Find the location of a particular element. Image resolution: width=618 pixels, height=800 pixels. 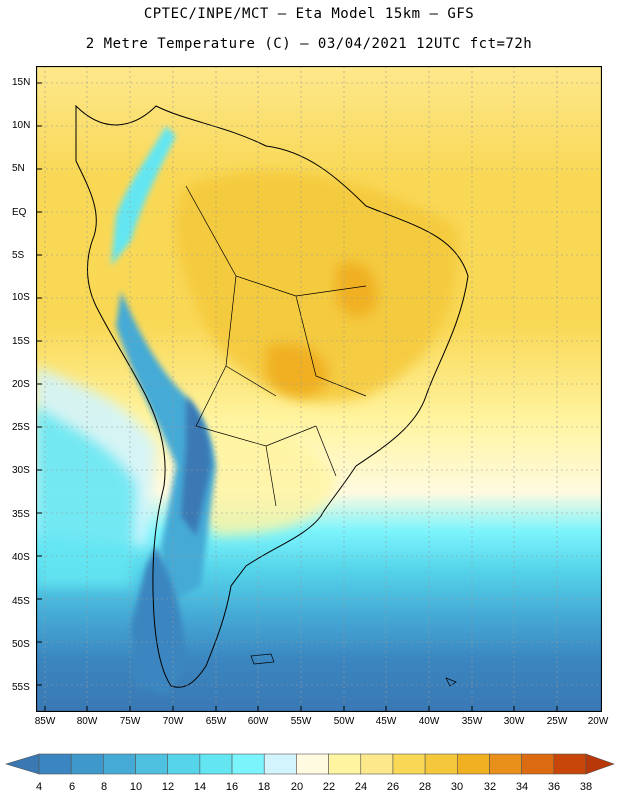

lon-label-35w: 35W is located at coordinates (472, 721).